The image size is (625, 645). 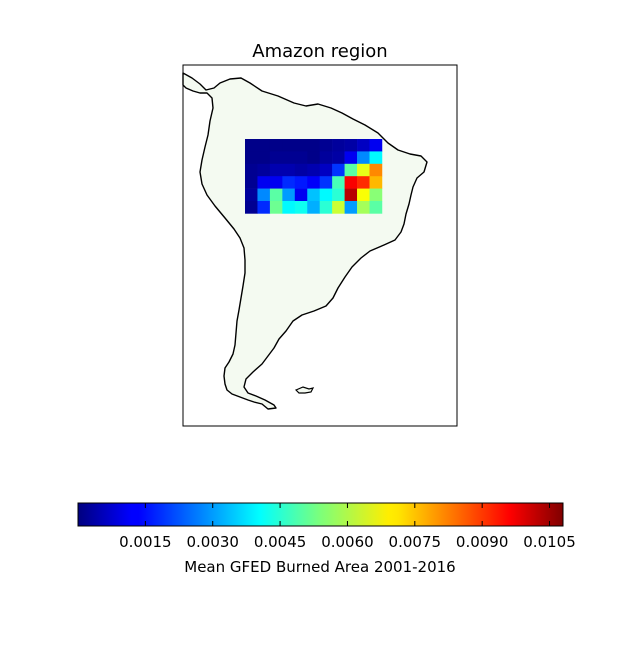 What do you see at coordinates (319, 567) in the screenshot?
I see `colorbar-label: Mean GFED Burned Area 2001-2016` at bounding box center [319, 567].